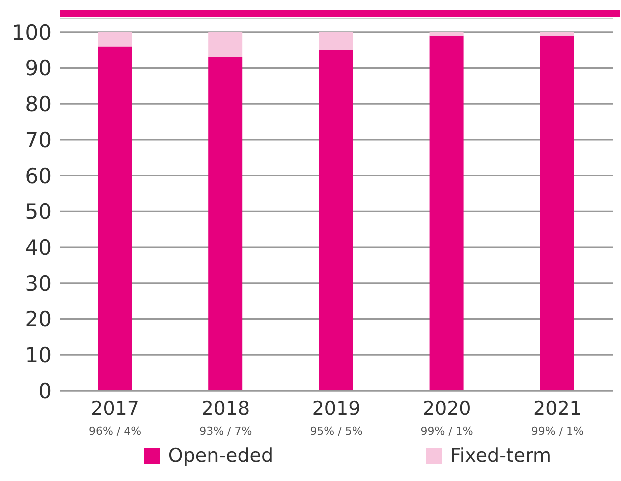  What do you see at coordinates (38, 356) in the screenshot?
I see `y-tick-label: 10` at bounding box center [38, 356].